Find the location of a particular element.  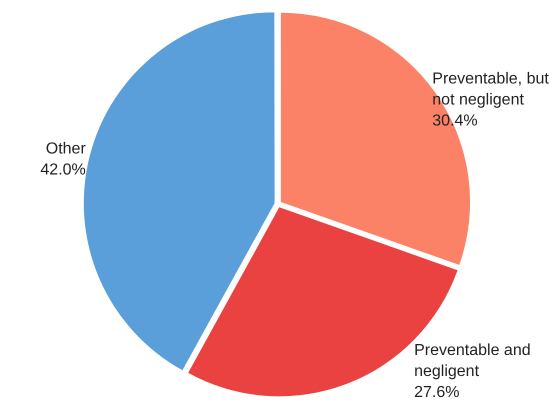

slice-label: Other is located at coordinates (66, 149).